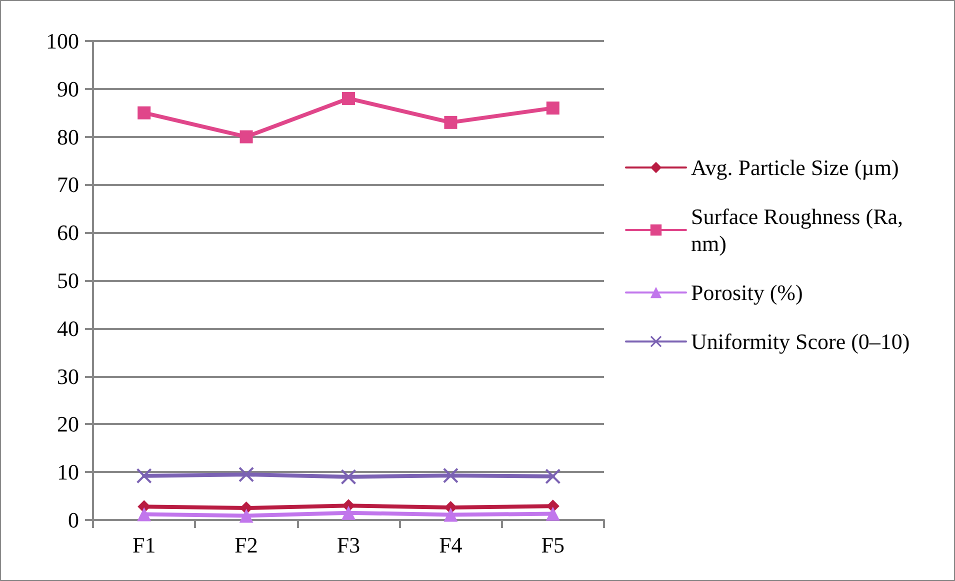 This screenshot has width=955, height=581. I want to click on y-tick-label: 100, so click(62, 41).